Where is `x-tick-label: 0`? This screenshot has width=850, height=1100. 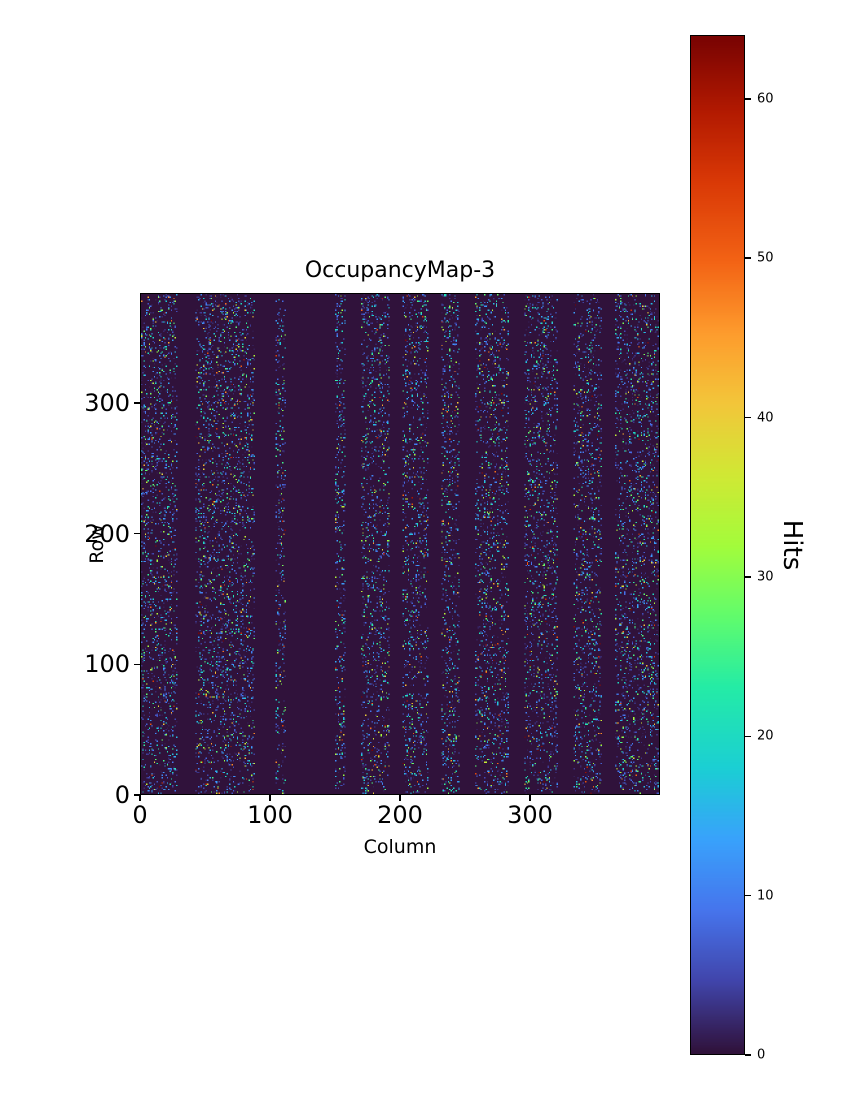 x-tick-label: 0 is located at coordinates (140, 815).